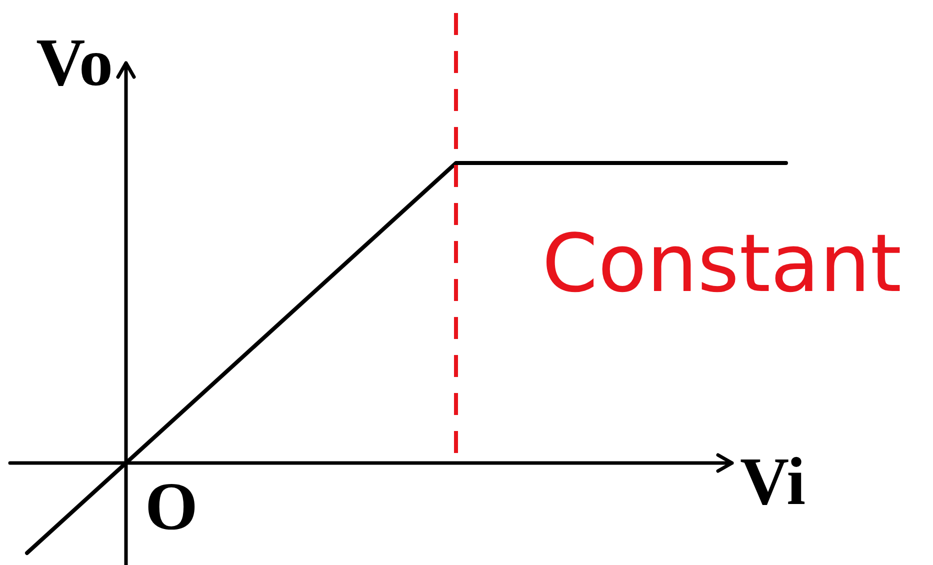  Describe the element at coordinates (74, 62) in the screenshot. I see `y-axis-title: Vo` at that location.